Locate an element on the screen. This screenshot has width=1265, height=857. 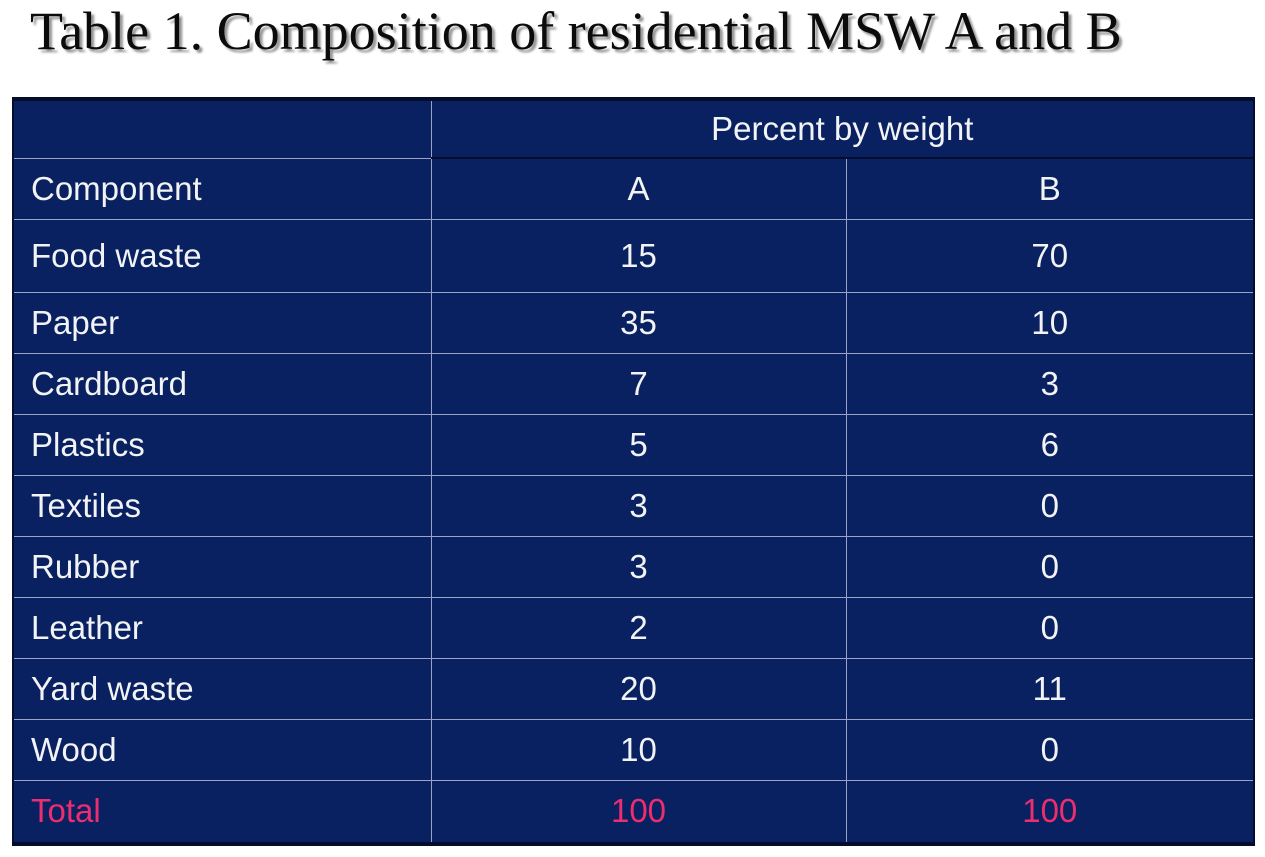
column-header-b: B is located at coordinates (1050, 188).